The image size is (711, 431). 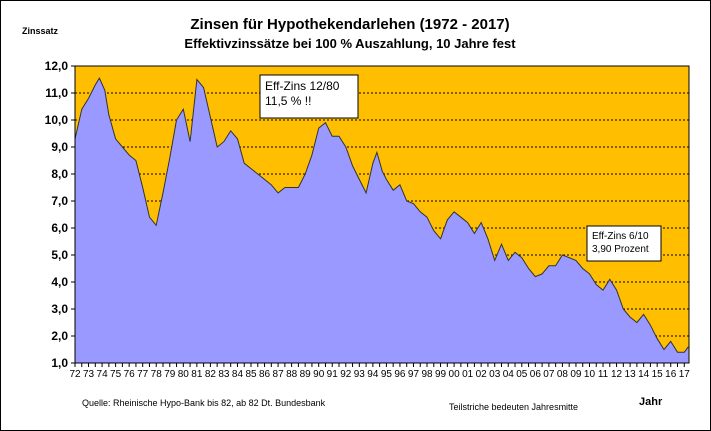 What do you see at coordinates (89, 374) in the screenshot?
I see `x-tick-label: 73` at bounding box center [89, 374].